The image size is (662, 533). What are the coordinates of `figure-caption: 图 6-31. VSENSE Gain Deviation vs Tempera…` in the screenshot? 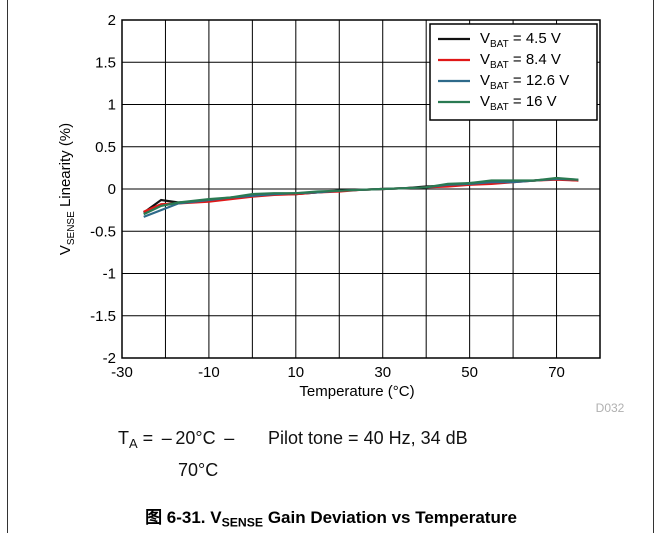 It's located at (331, 519).